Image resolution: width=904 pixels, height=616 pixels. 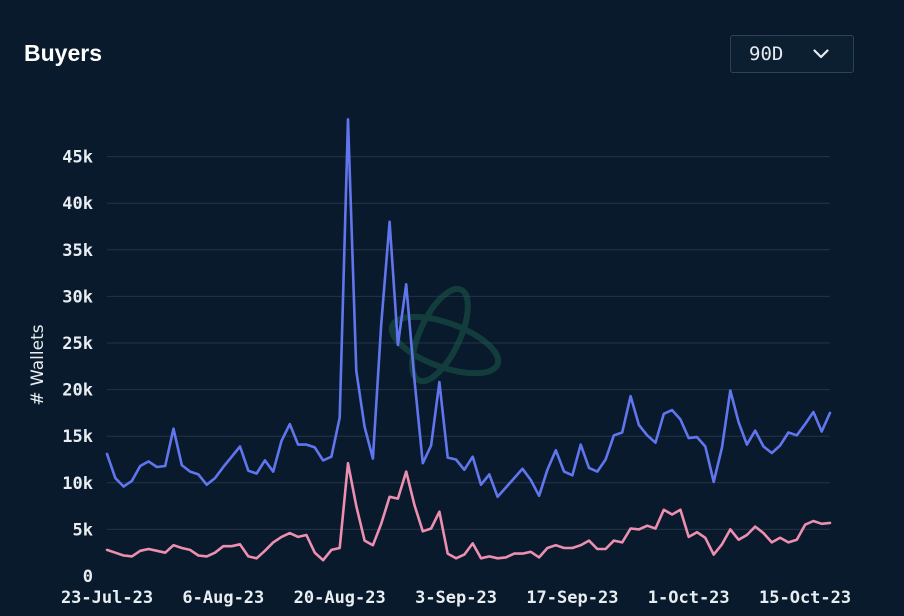 What do you see at coordinates (572, 598) in the screenshot?
I see `x-tick-label: 17-Sep-23` at bounding box center [572, 598].